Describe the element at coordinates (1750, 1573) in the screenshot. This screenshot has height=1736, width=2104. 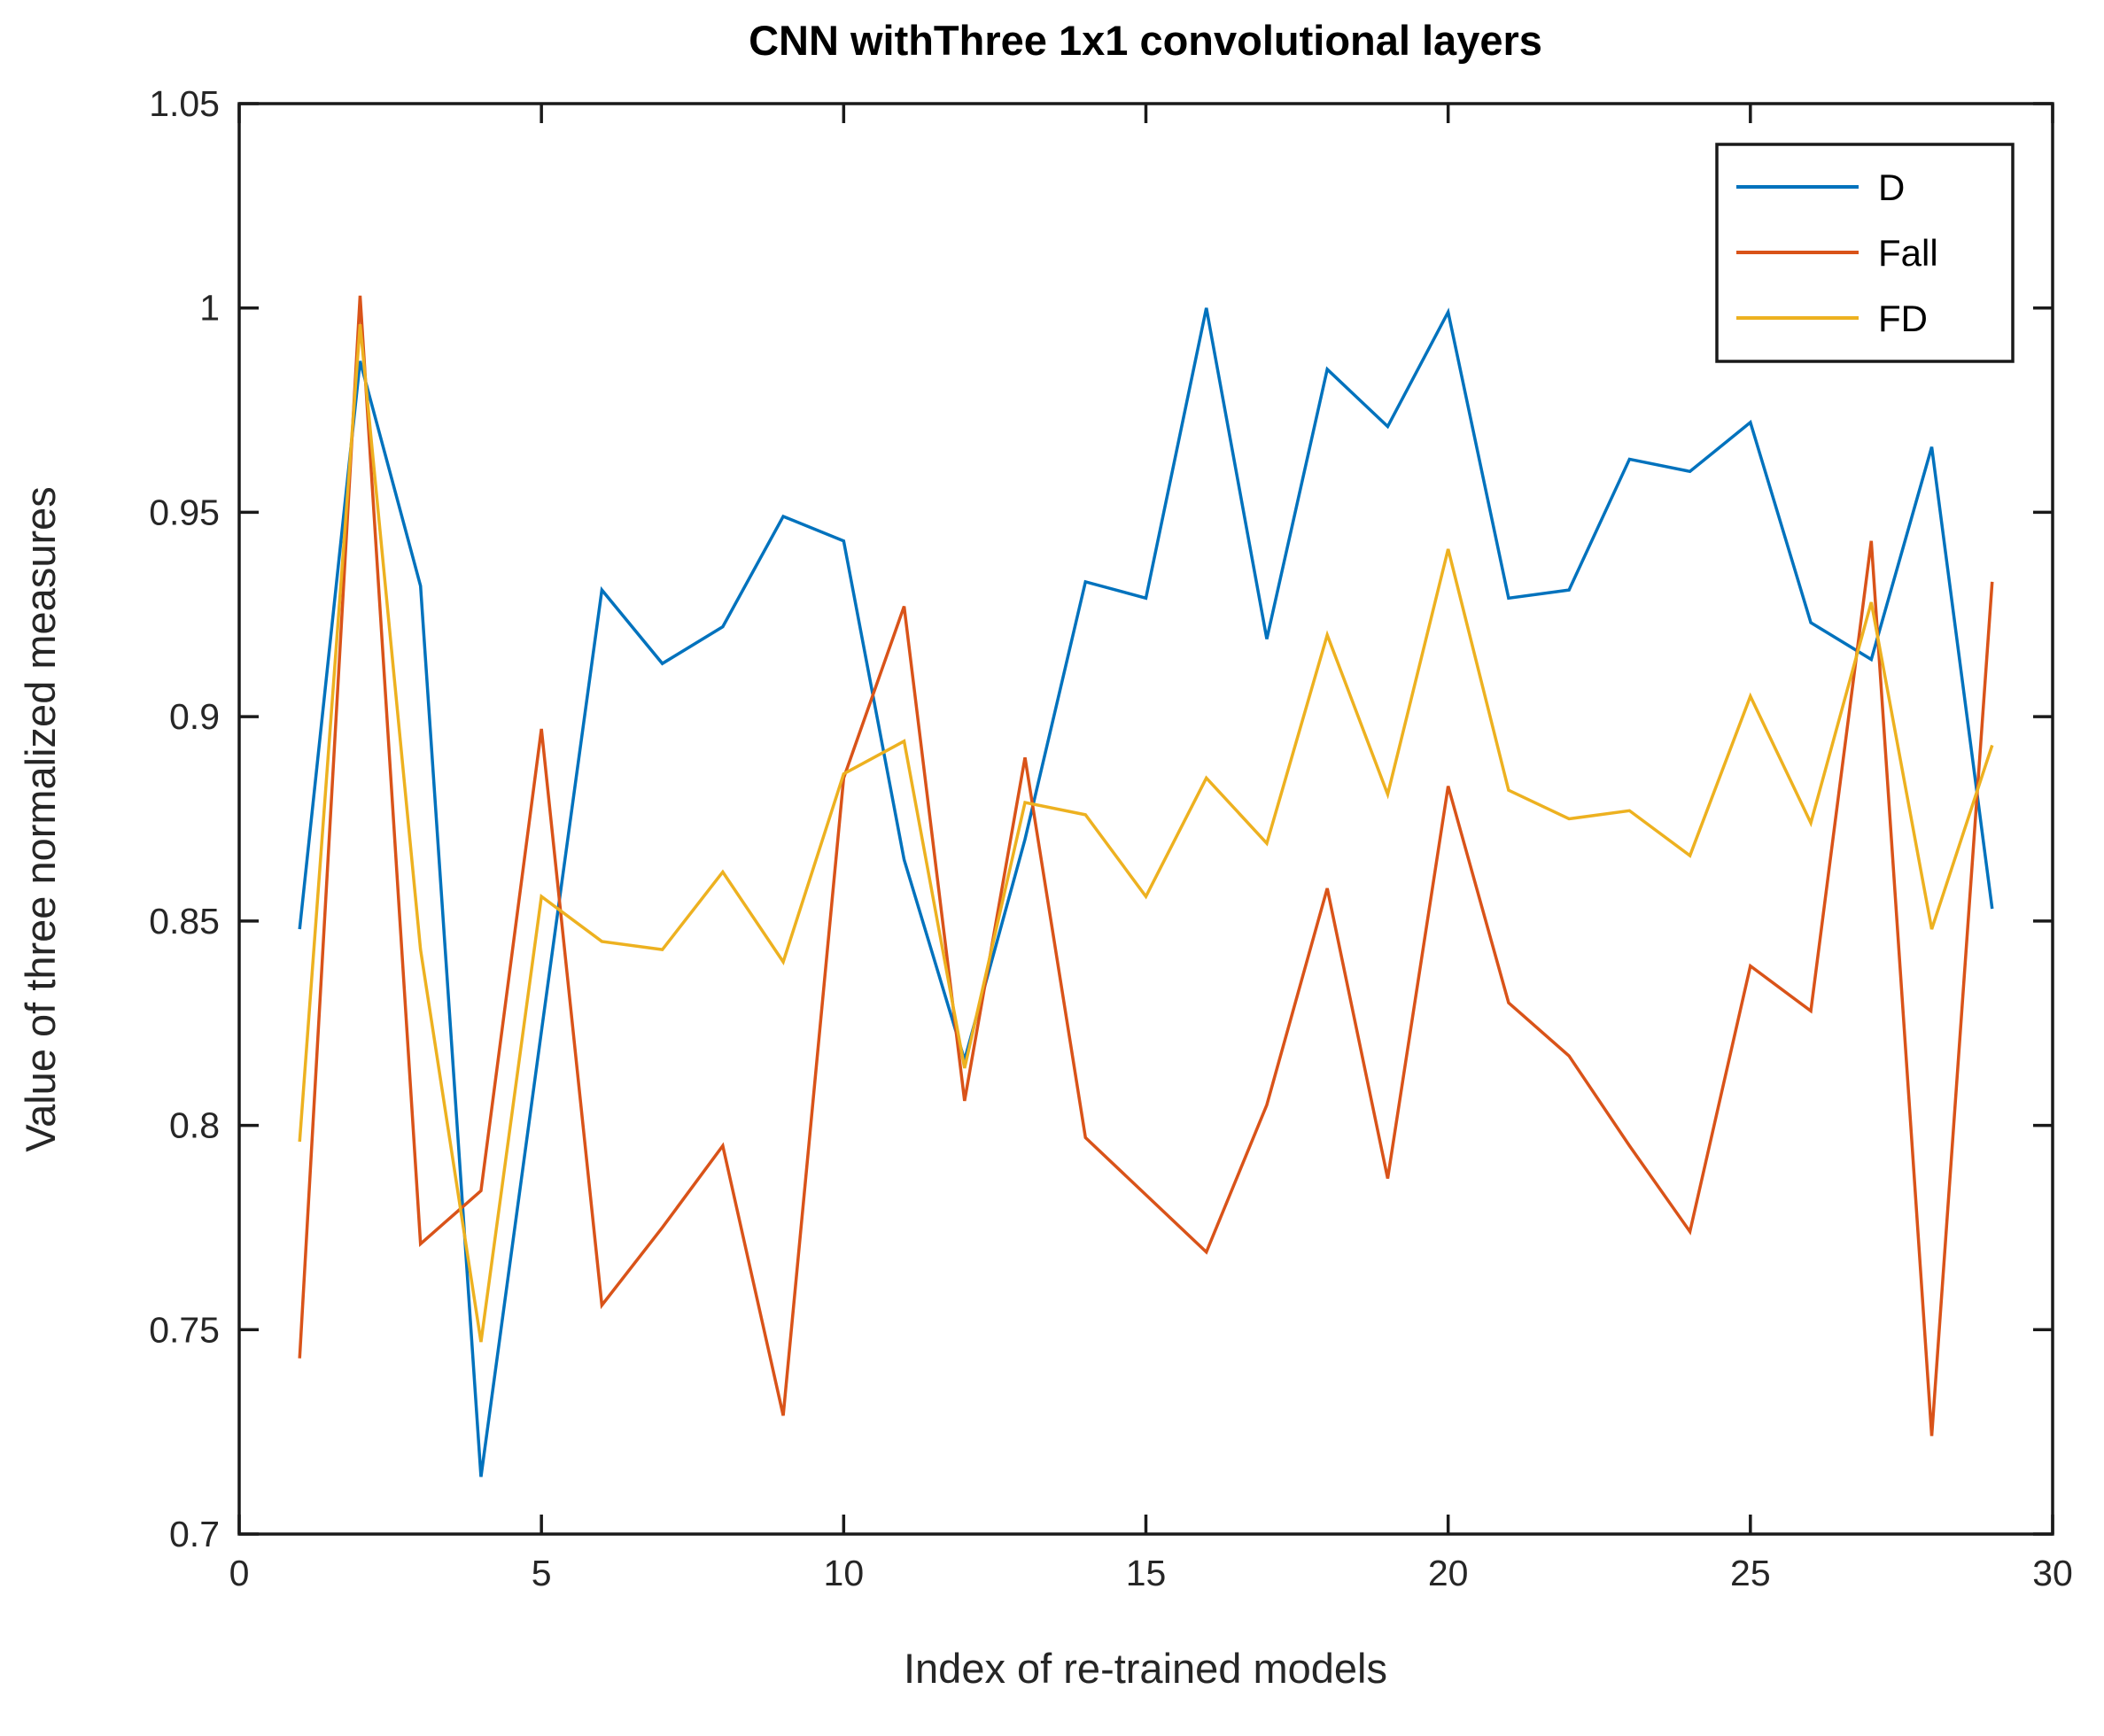
I see `x-tick-label: 25` at that location.